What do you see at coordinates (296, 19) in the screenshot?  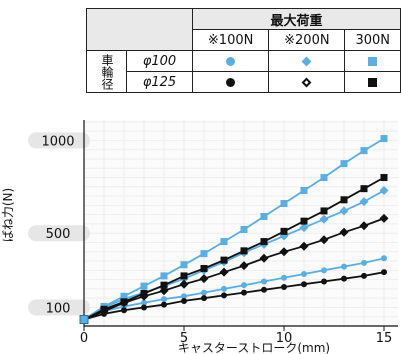 I see `legend-header-max-load: 最大荷重` at bounding box center [296, 19].